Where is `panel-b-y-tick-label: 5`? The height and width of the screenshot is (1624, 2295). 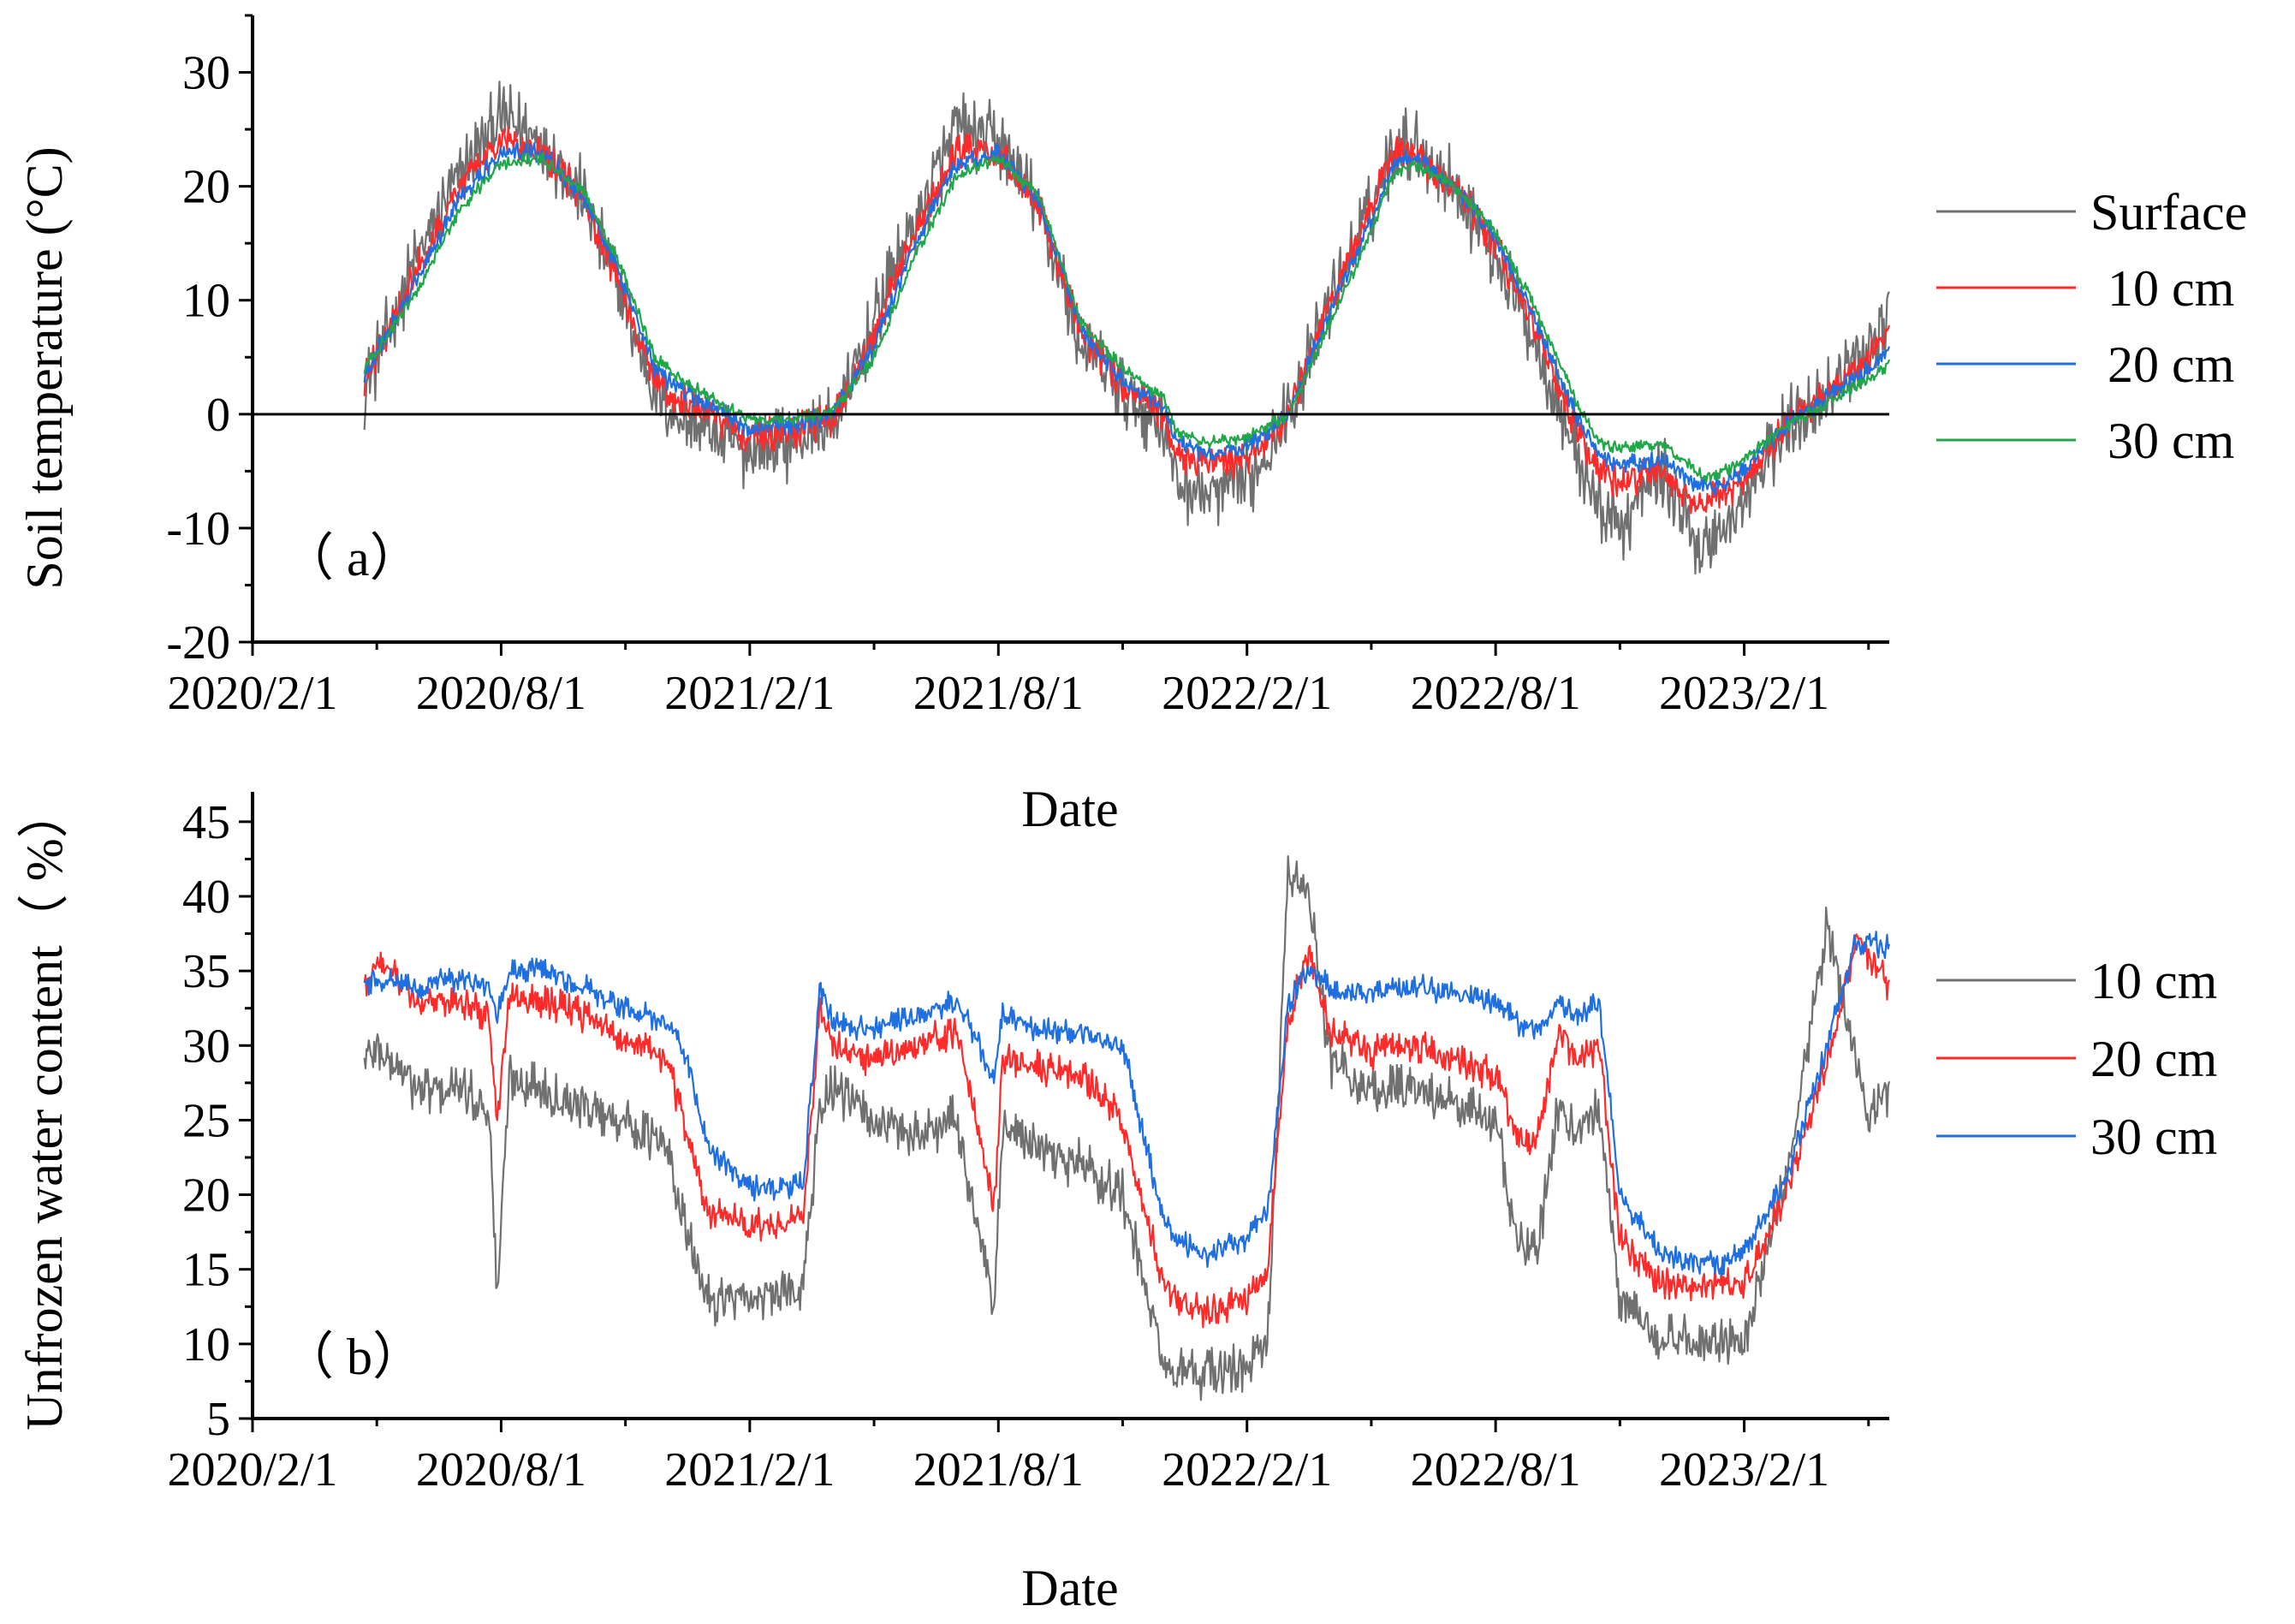 panel-b-y-tick-label: 5 is located at coordinates (218, 1419).